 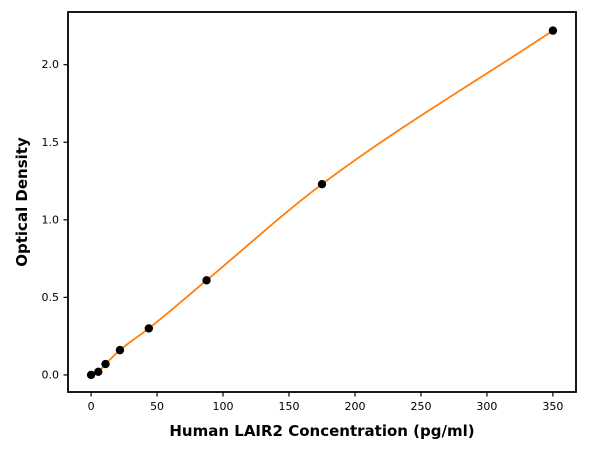 What do you see at coordinates (22, 202) in the screenshot?
I see `y-axis-label: Optical Density` at bounding box center [22, 202].